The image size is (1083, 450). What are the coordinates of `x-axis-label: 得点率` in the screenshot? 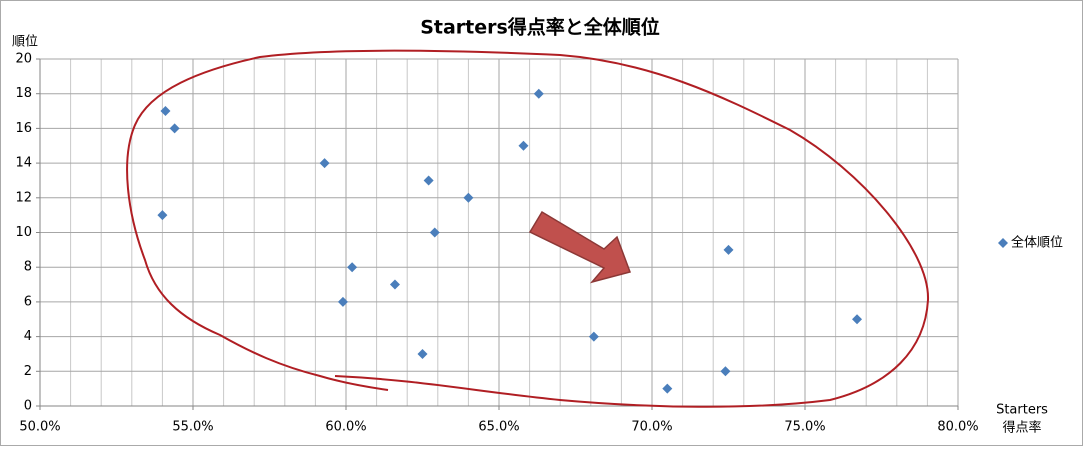 It's located at (1021, 428).